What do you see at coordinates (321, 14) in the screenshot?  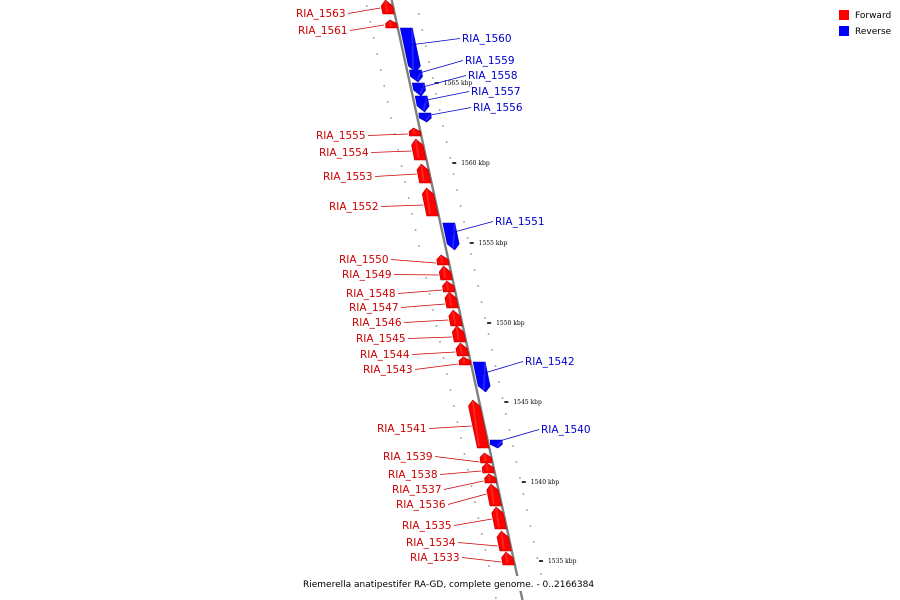 I see `gene-label: RIA_1563` at bounding box center [321, 14].